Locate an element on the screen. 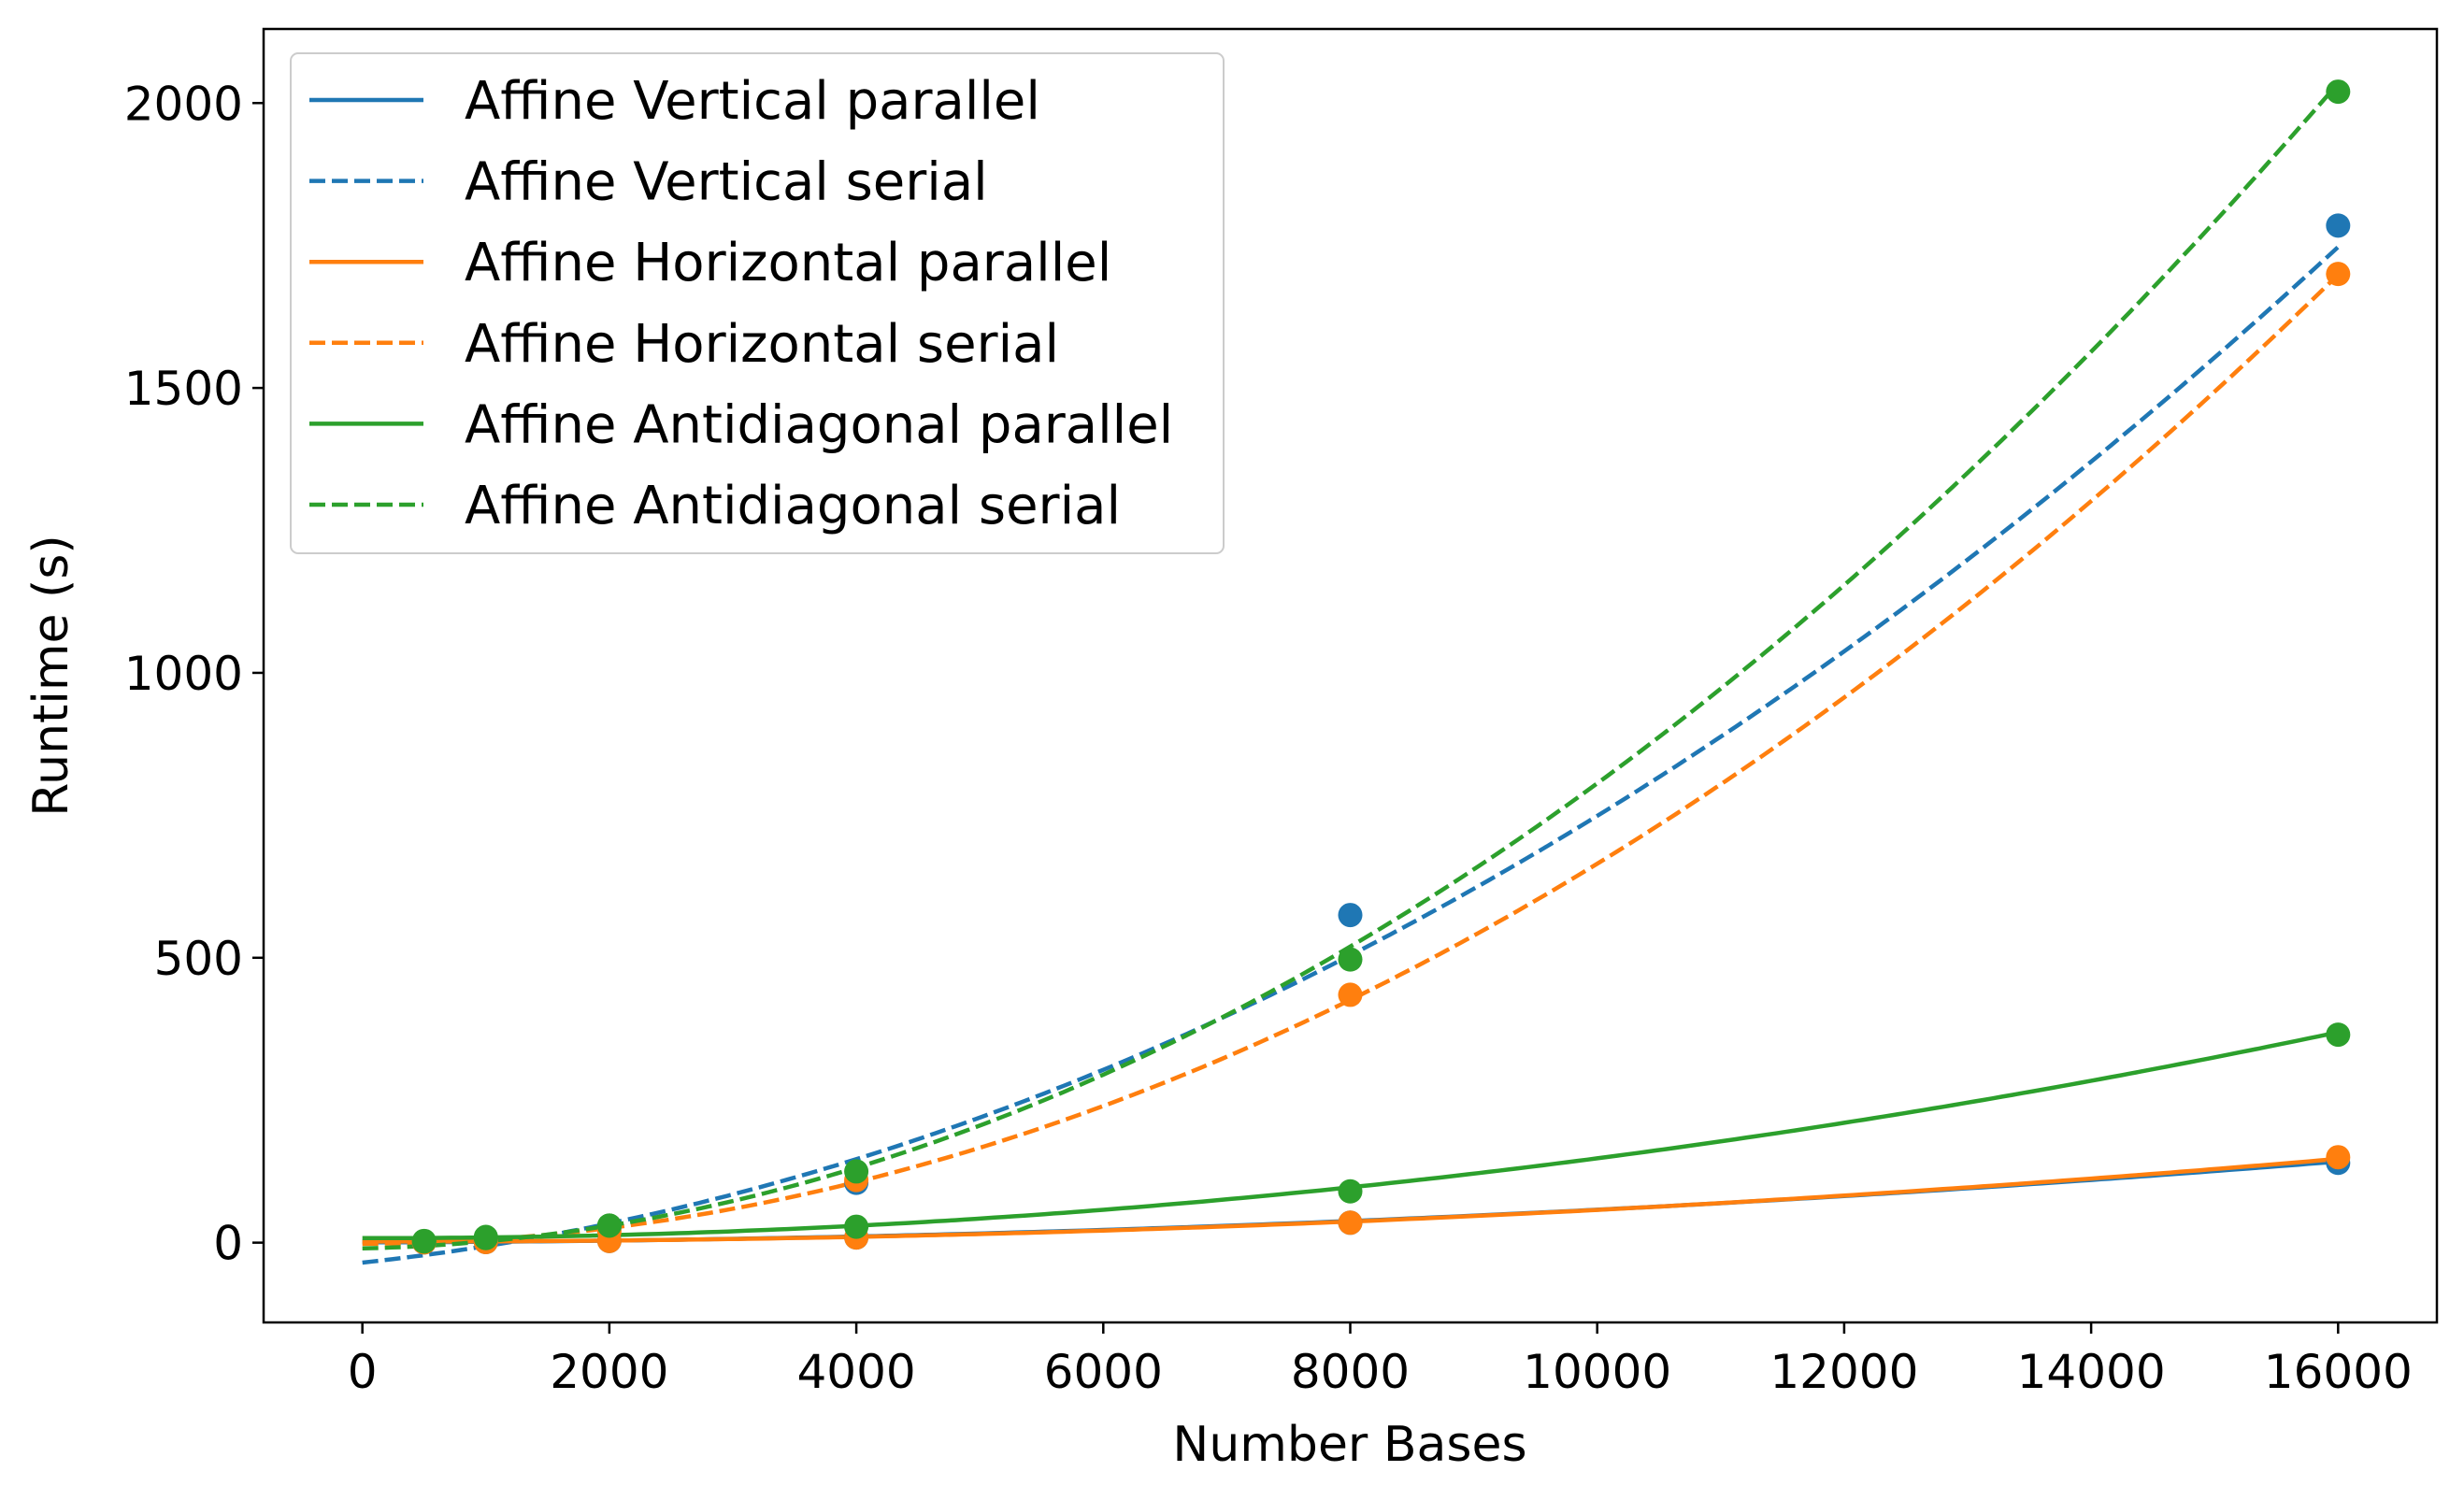 This screenshot has height=1500, width=2464. x-tick-label: 2000 is located at coordinates (609, 1372).